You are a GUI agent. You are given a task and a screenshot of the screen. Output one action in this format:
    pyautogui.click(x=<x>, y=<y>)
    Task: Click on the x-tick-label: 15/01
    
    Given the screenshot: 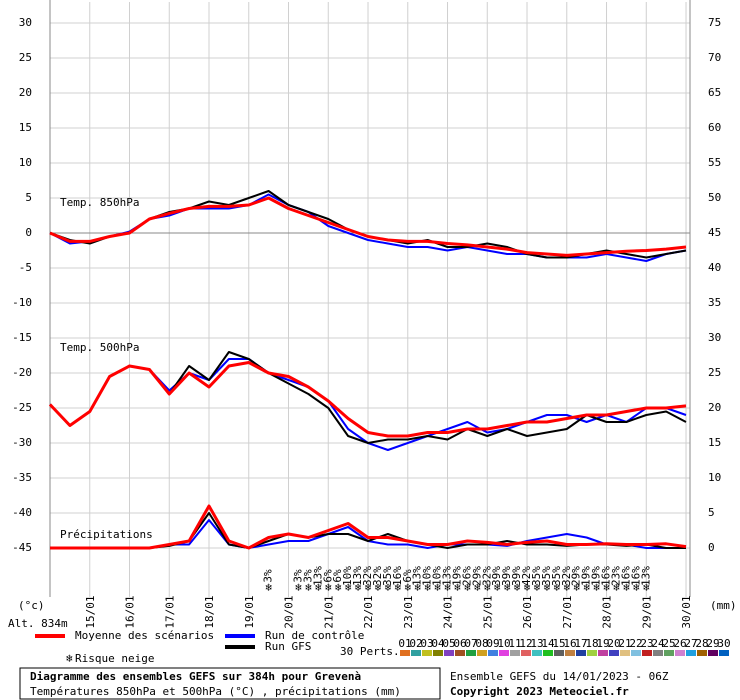 What is the action you would take?
    pyautogui.click(x=90, y=611)
    